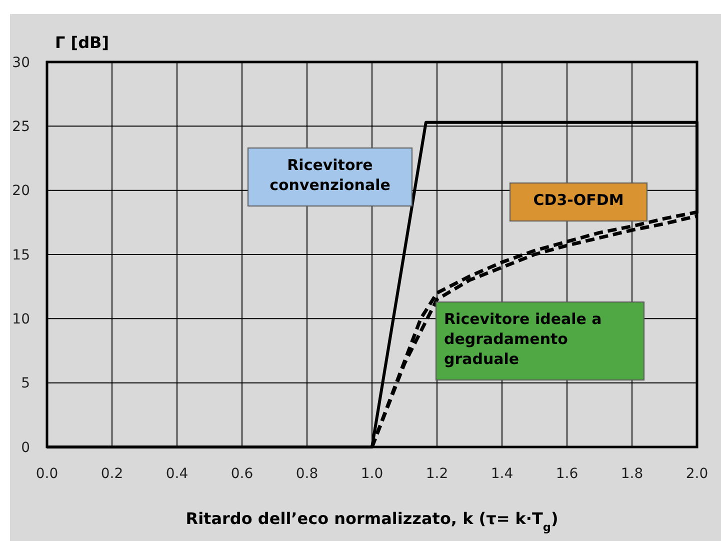 The image size is (721, 541). I want to click on series-label: CD3-OFDM, so click(578, 200).